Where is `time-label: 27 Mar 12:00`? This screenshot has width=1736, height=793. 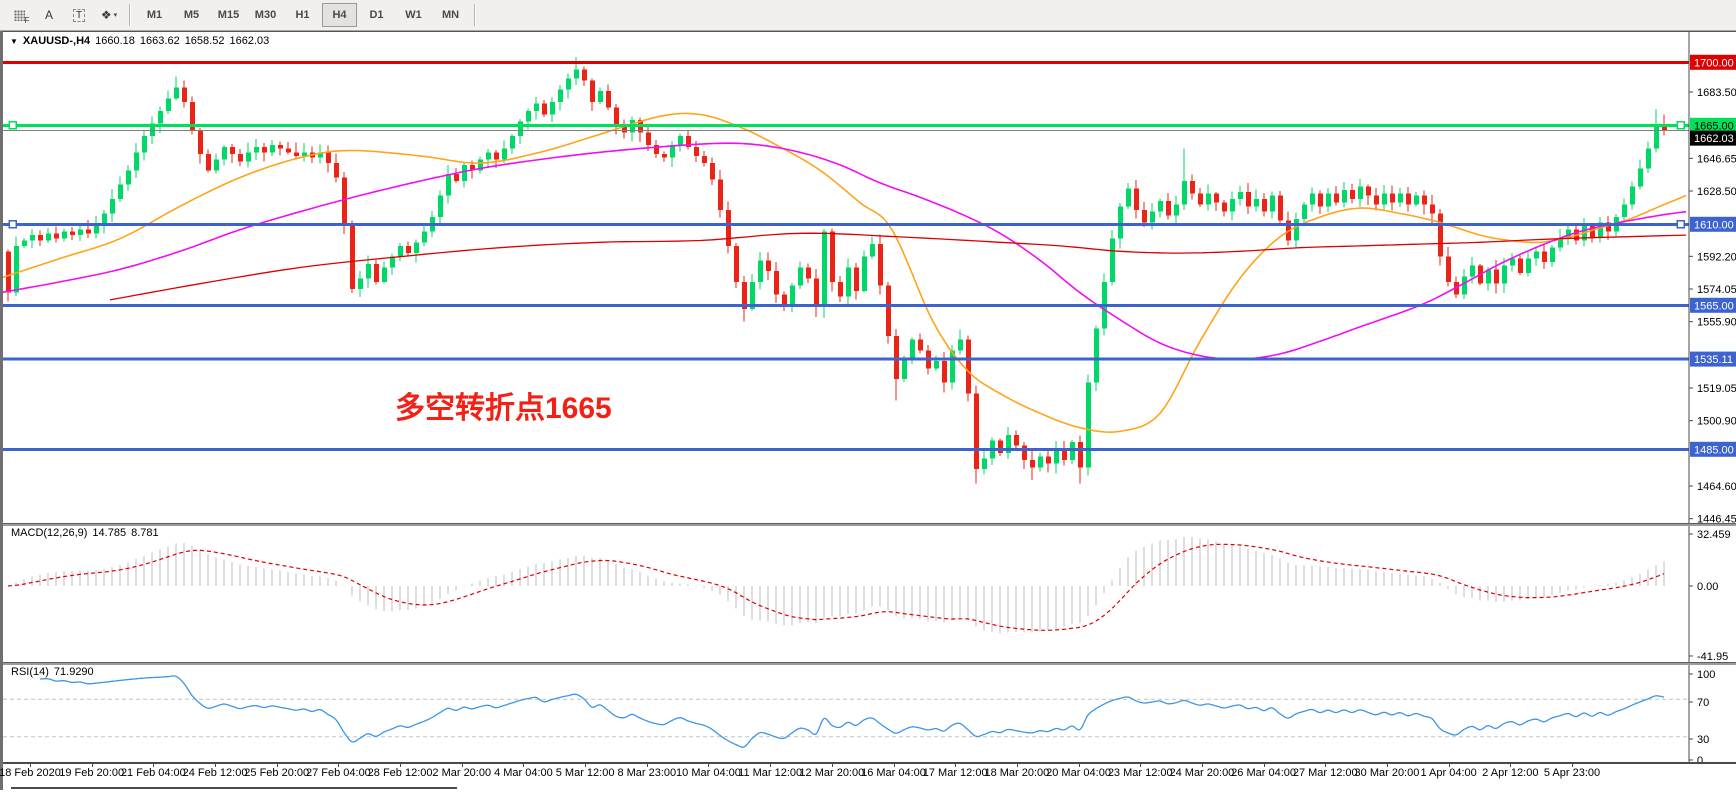
time-label: 27 Mar 12:00 is located at coordinates (1325, 773).